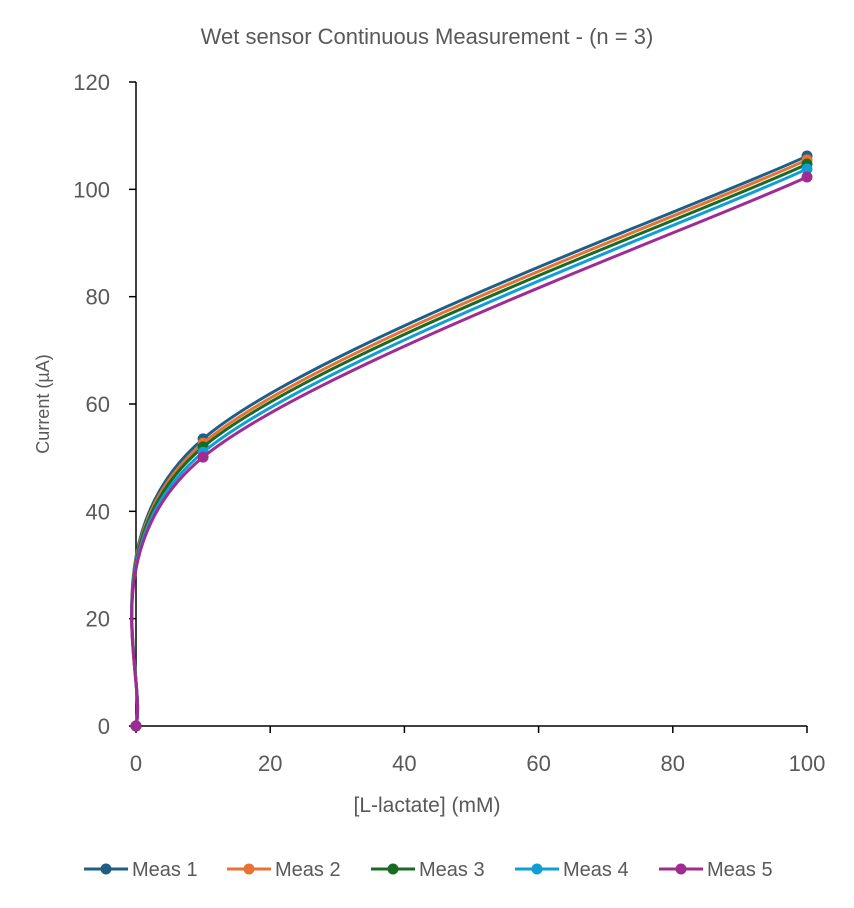 This screenshot has height=908, width=854. I want to click on legend-item-2: Meas 2, so click(284, 870).